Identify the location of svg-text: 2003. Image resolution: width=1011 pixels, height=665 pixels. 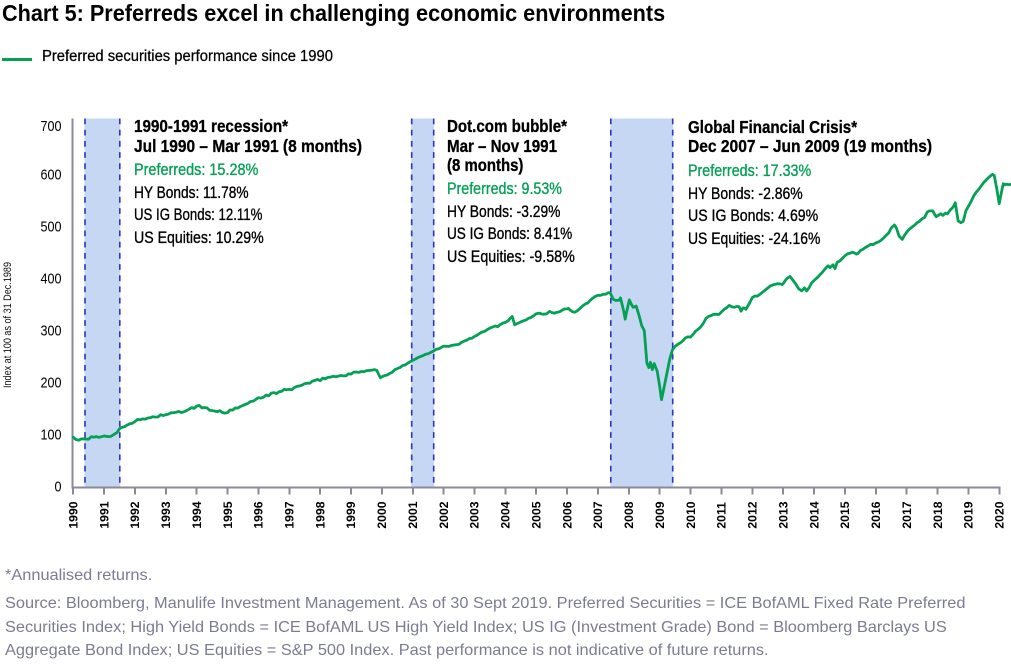
(475, 514).